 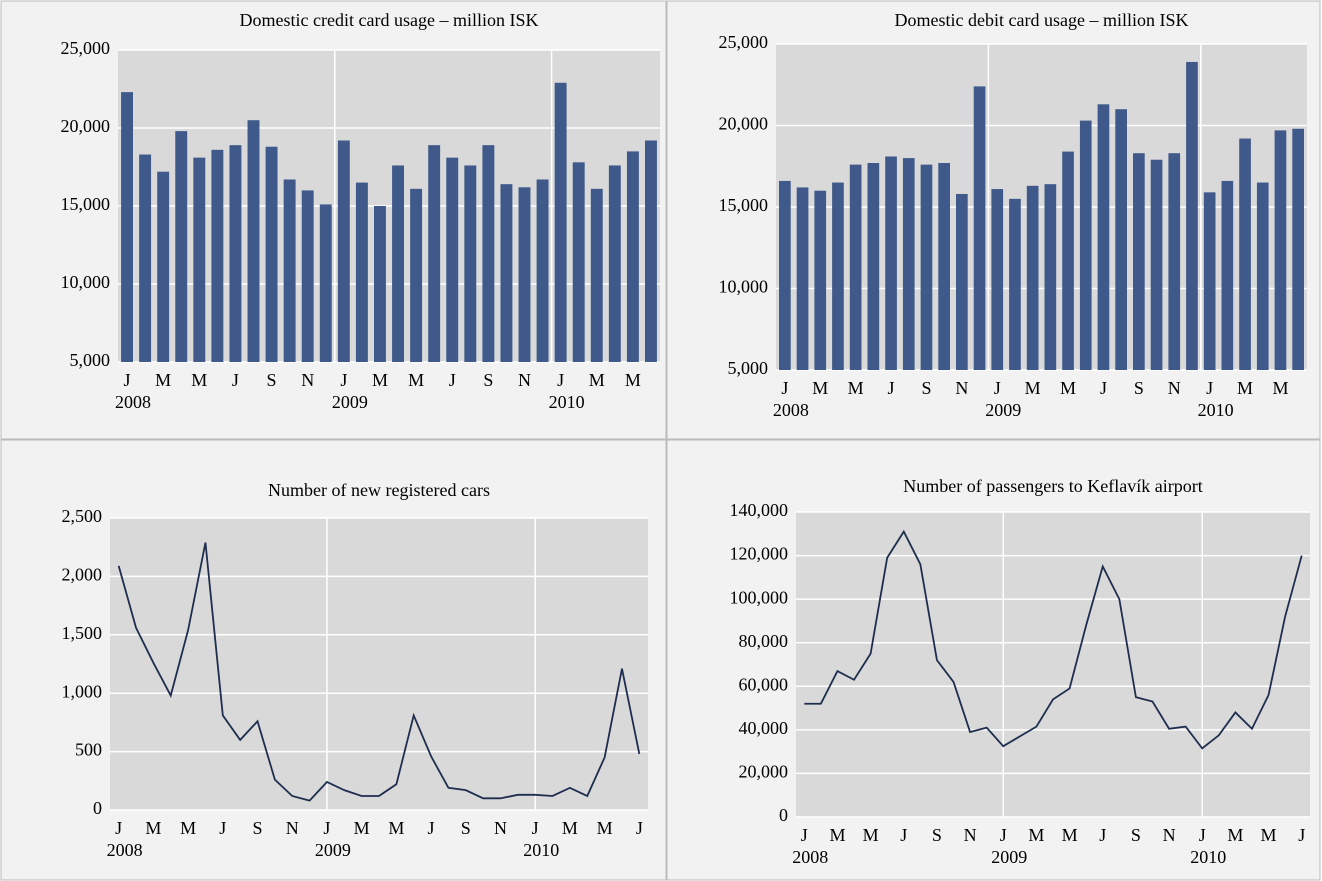 I want to click on year-label: 2010, so click(x=1208, y=857).